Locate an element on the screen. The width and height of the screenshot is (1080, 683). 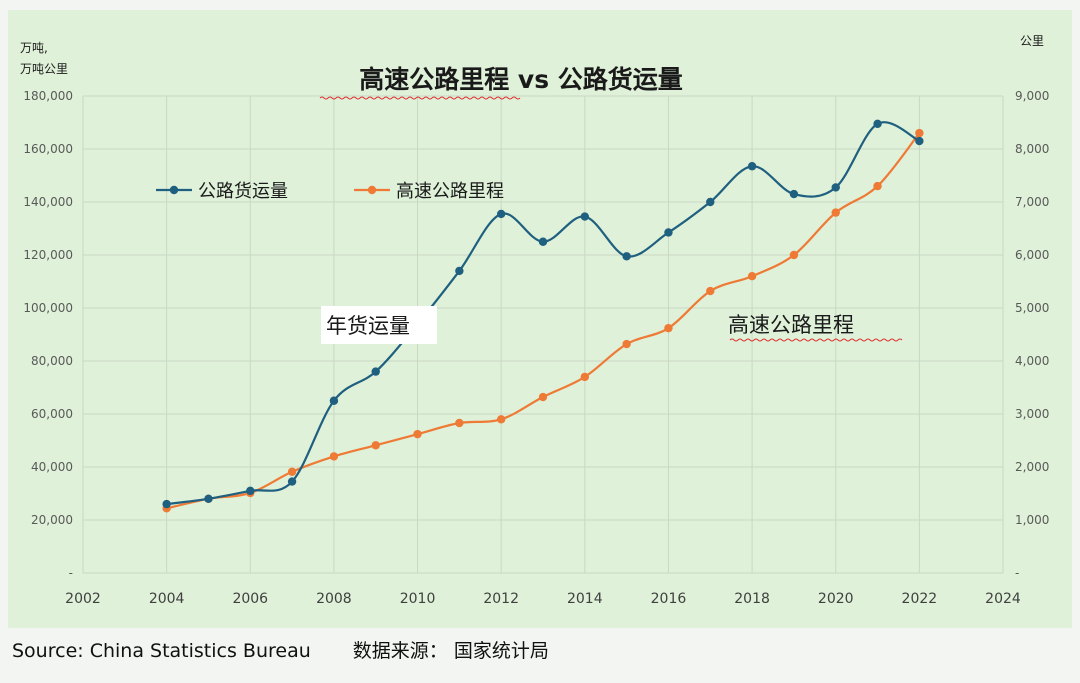
legend-label: 公路货运量 is located at coordinates (243, 191).